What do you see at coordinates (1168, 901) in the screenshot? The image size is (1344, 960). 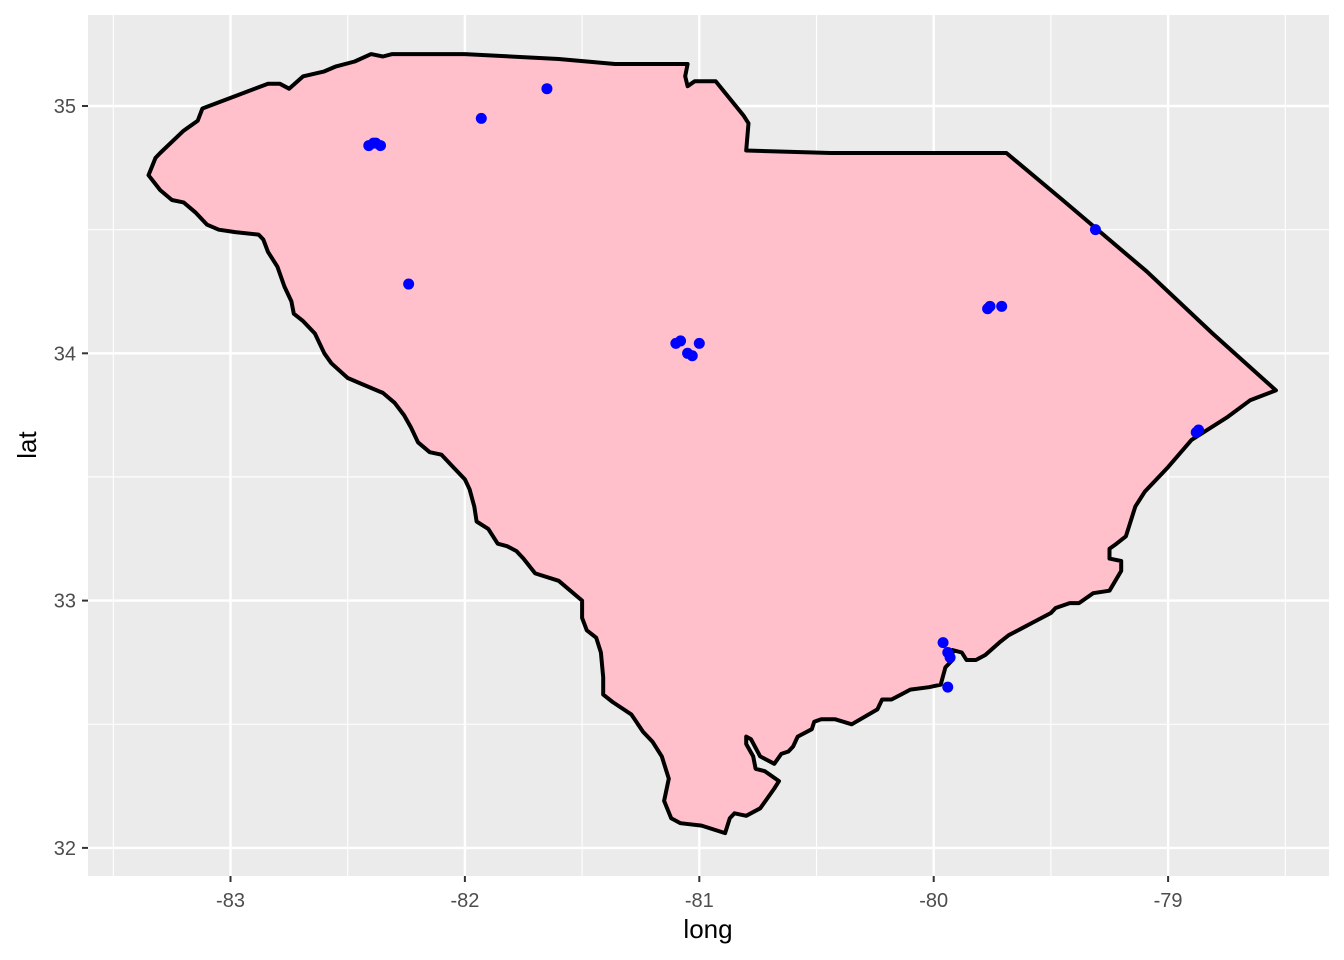 I see `x-tick-label: -79` at bounding box center [1168, 901].